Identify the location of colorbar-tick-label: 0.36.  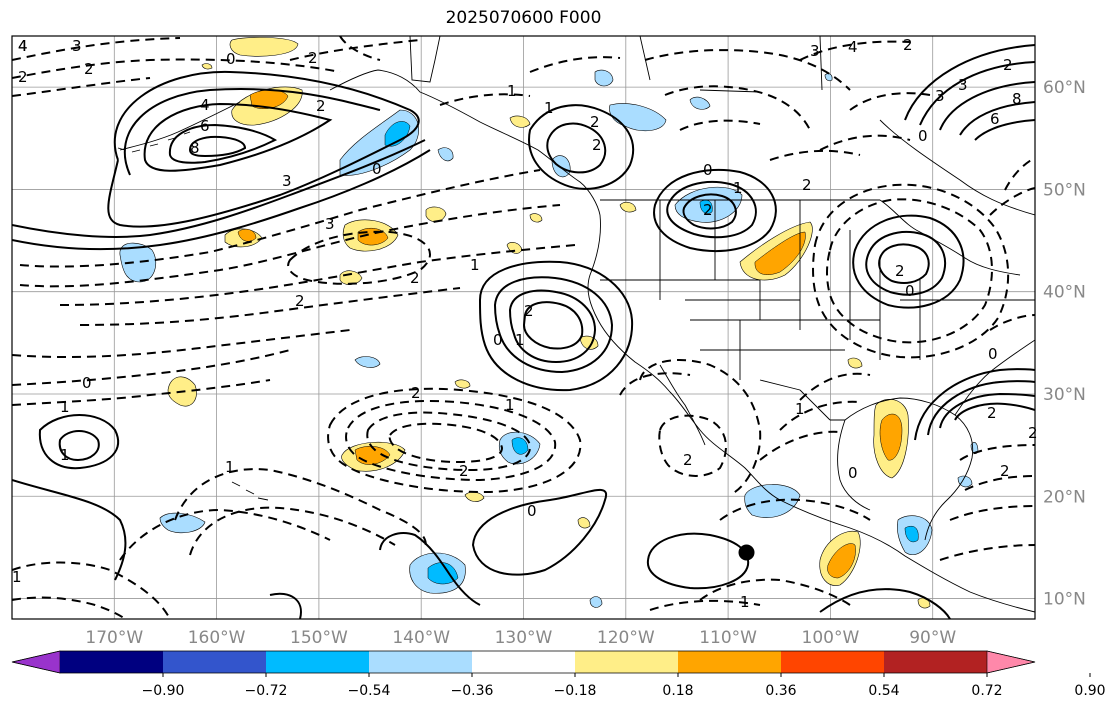
(780, 691).